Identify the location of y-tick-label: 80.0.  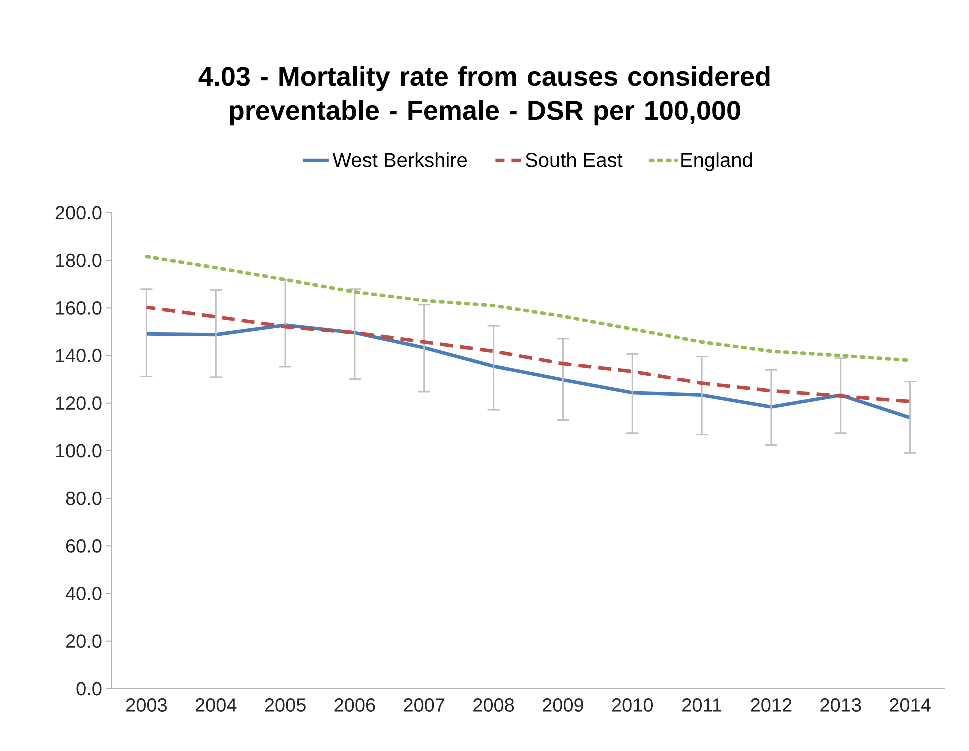
(84, 499).